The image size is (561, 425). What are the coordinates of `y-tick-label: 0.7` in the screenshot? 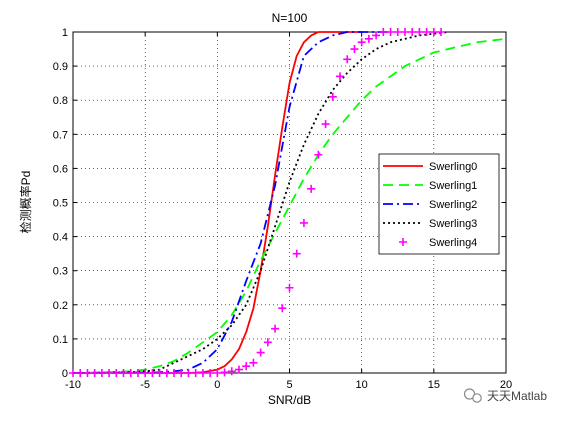 It's located at (60, 135).